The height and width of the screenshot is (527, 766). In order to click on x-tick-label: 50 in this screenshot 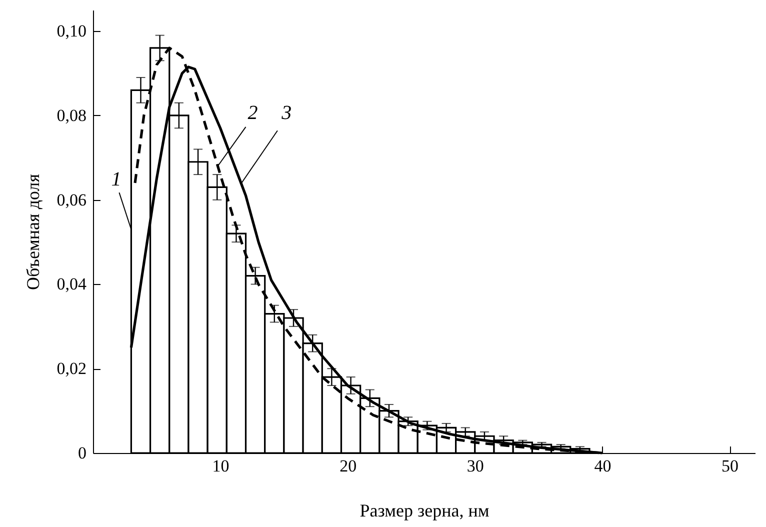, I will do `click(730, 466)`.